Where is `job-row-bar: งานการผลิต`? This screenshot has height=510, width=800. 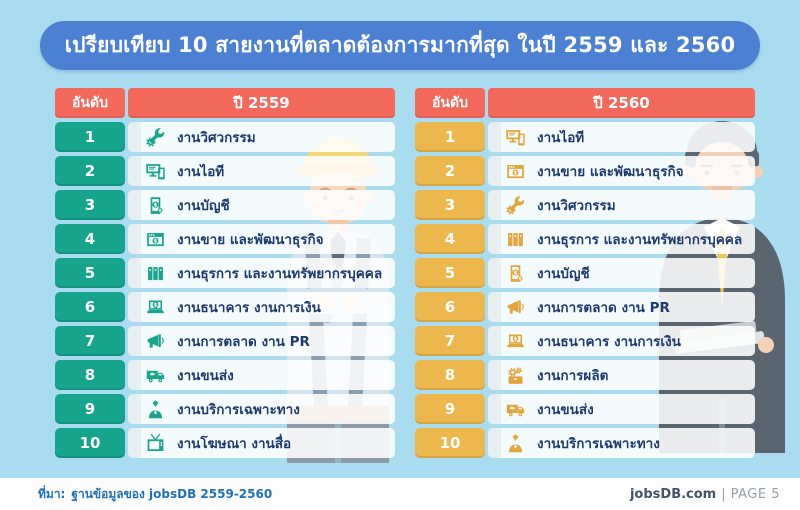 job-row-bar: งานการผลิต is located at coordinates (621, 375).